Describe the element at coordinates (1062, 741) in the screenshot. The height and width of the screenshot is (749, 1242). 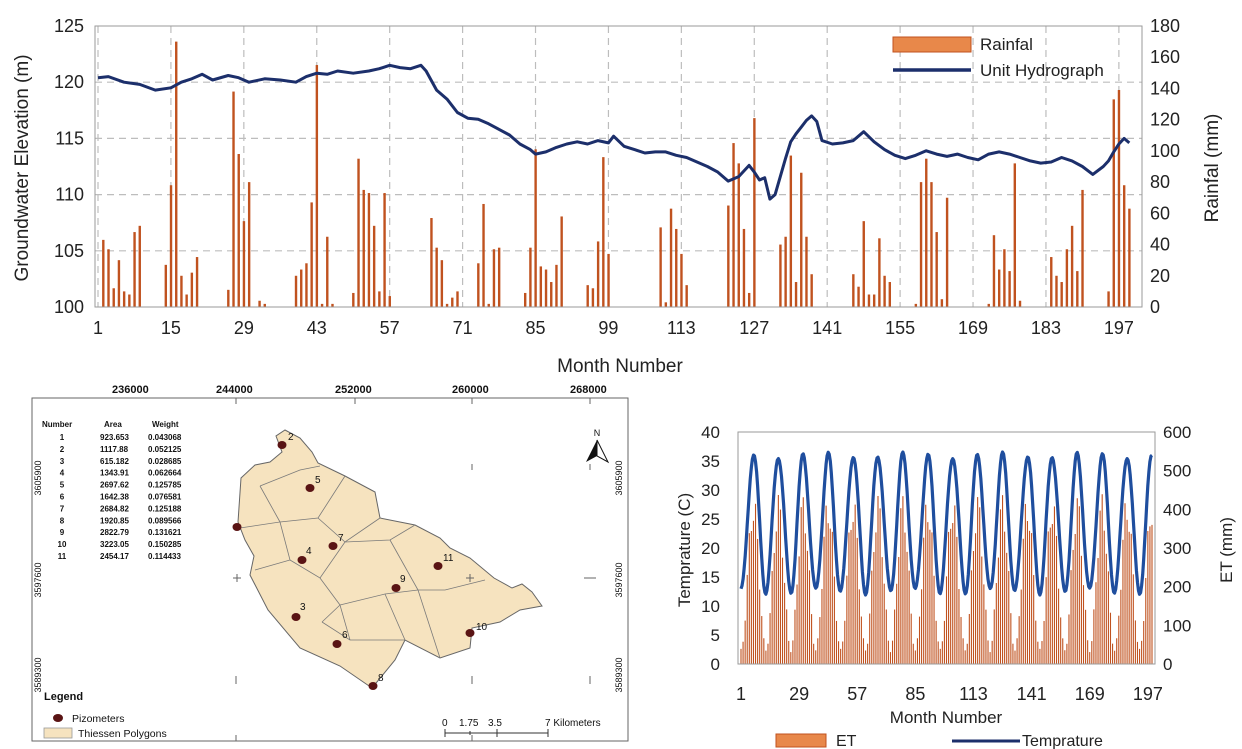
I see `legend-label-temperature: Temprature` at that location.